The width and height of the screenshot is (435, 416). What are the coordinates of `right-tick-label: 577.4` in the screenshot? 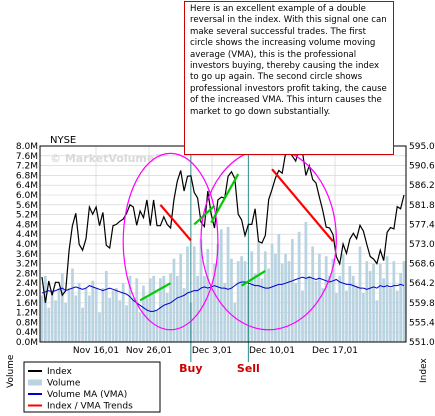 It's located at (422, 225).